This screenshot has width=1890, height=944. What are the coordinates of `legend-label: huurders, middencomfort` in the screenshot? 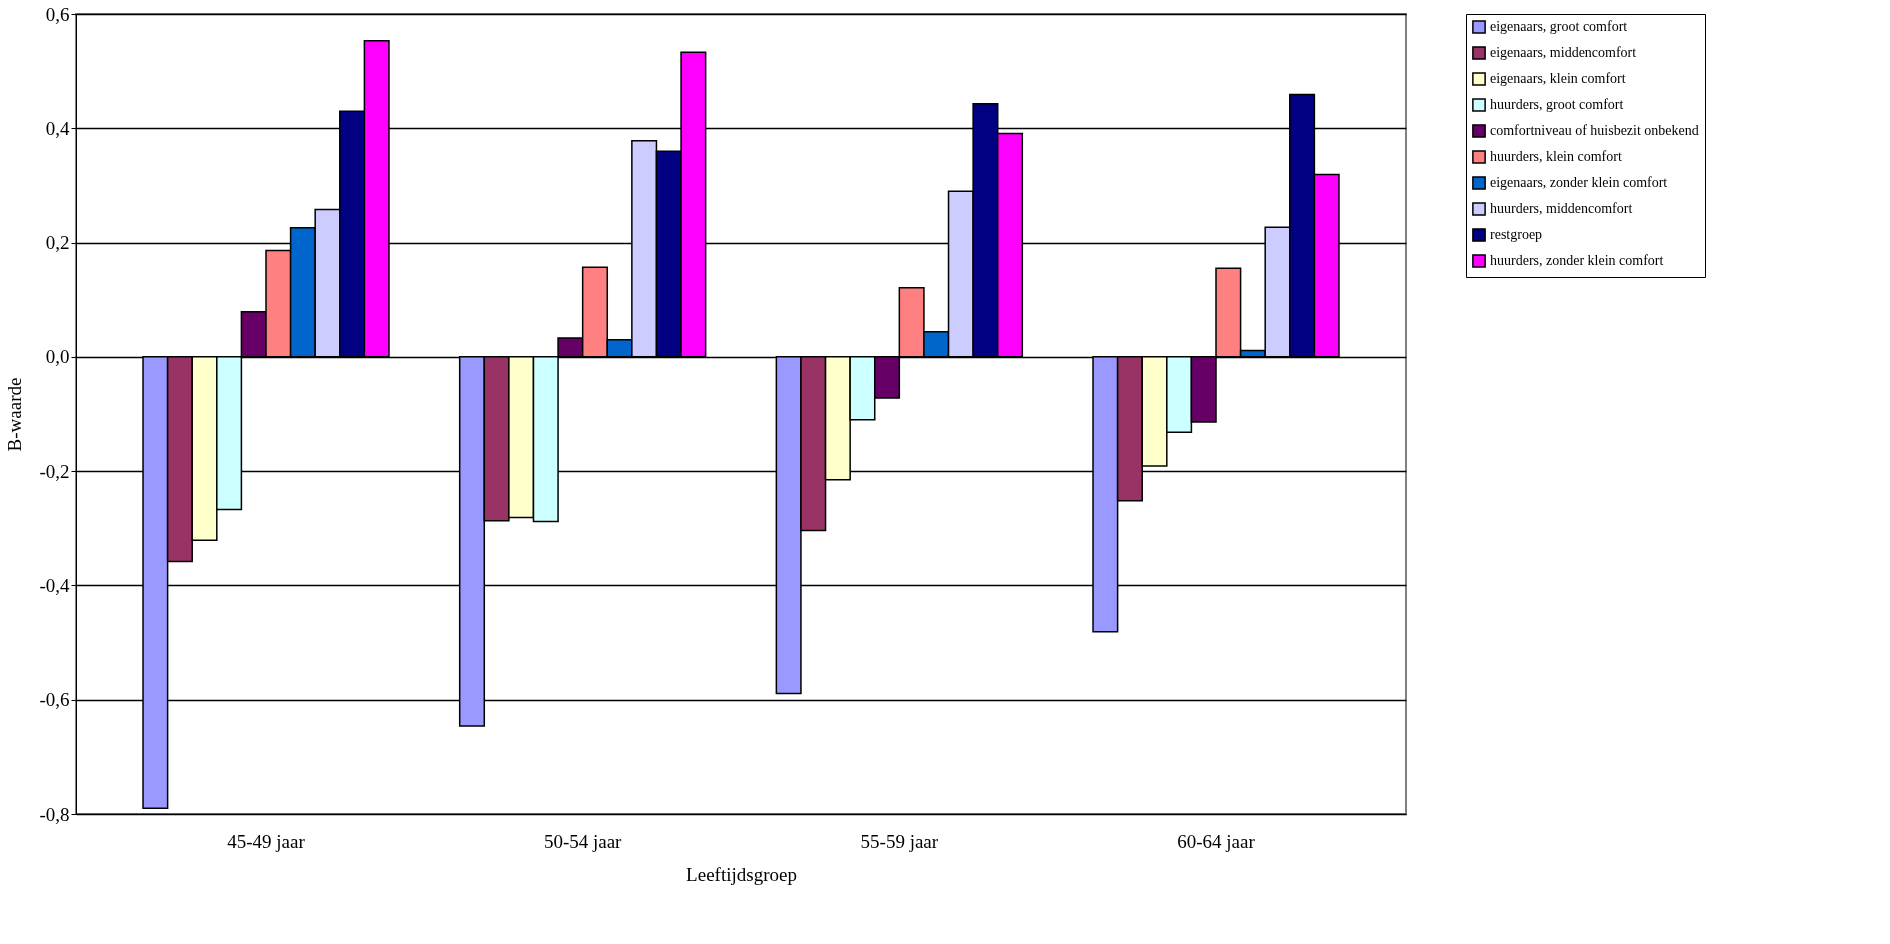 It's located at (1561, 208).